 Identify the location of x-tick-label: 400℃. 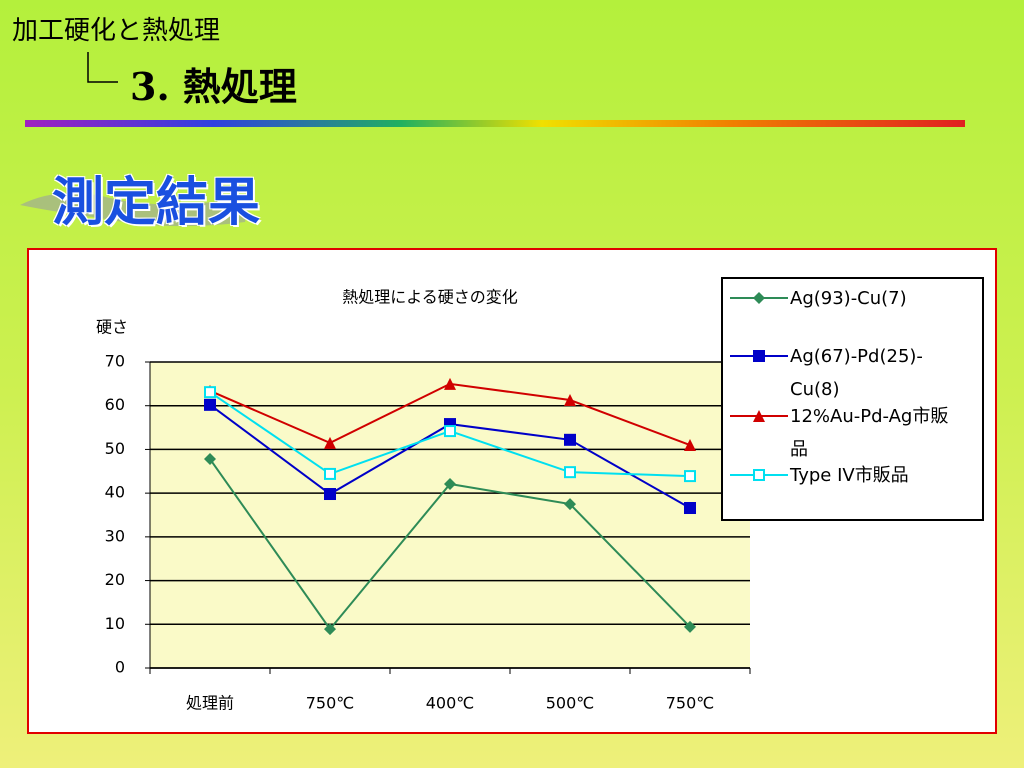
(450, 703).